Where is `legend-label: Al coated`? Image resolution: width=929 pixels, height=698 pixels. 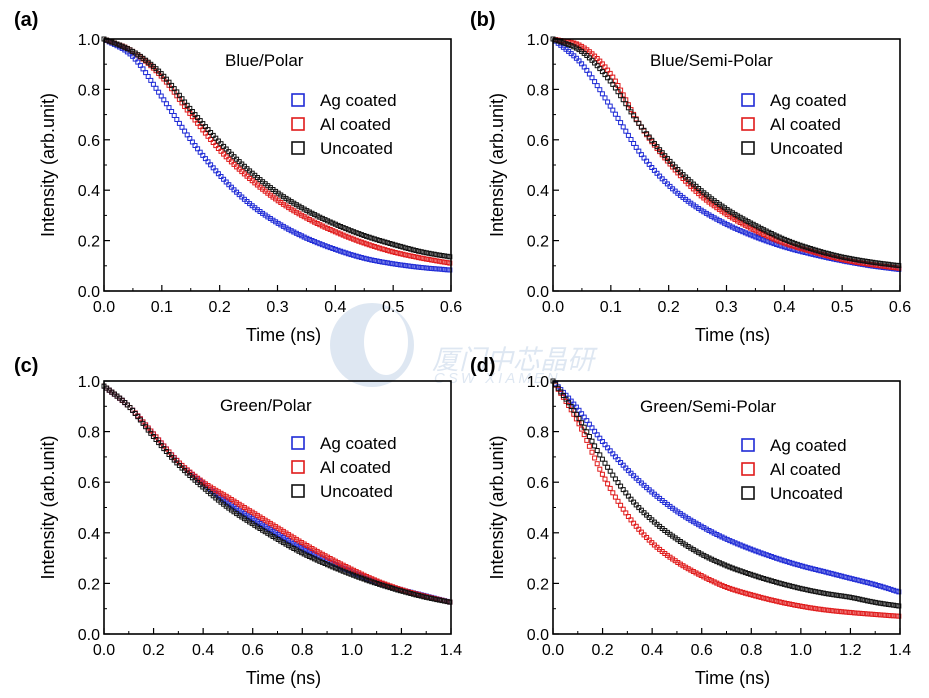
legend-label: Al coated is located at coordinates (805, 124).